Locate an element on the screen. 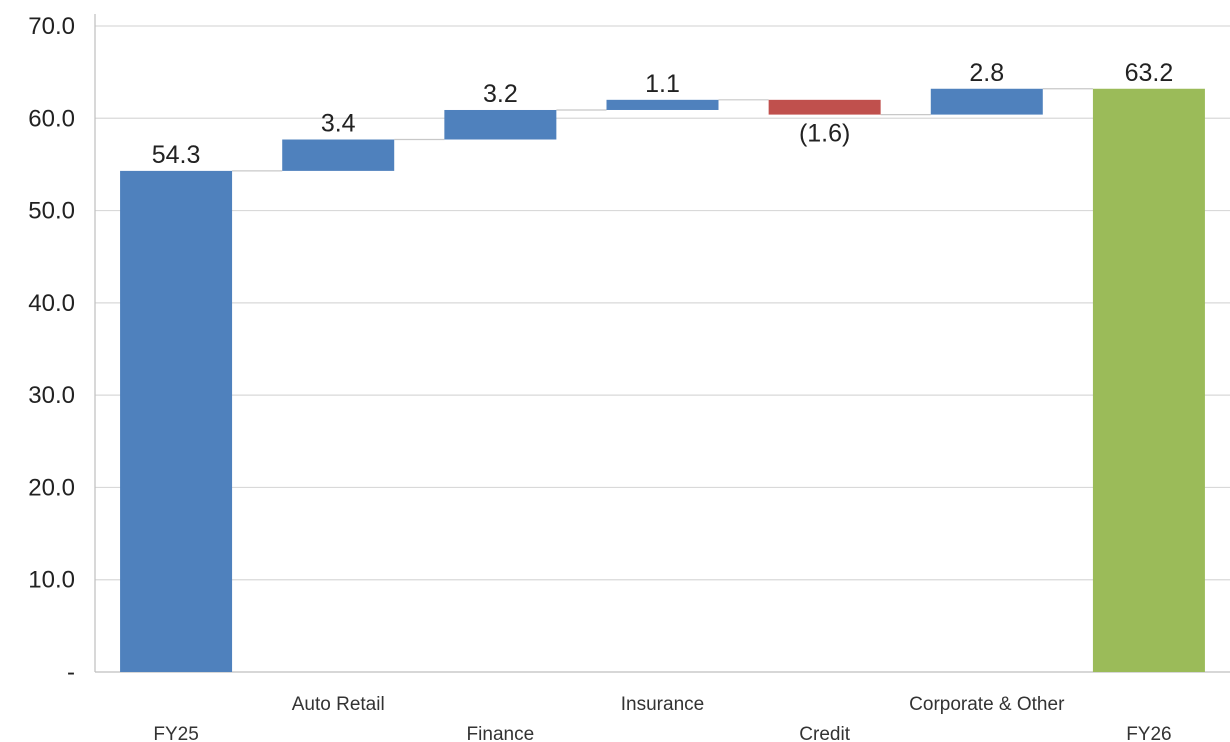  bar-insurance is located at coordinates (662, 104).